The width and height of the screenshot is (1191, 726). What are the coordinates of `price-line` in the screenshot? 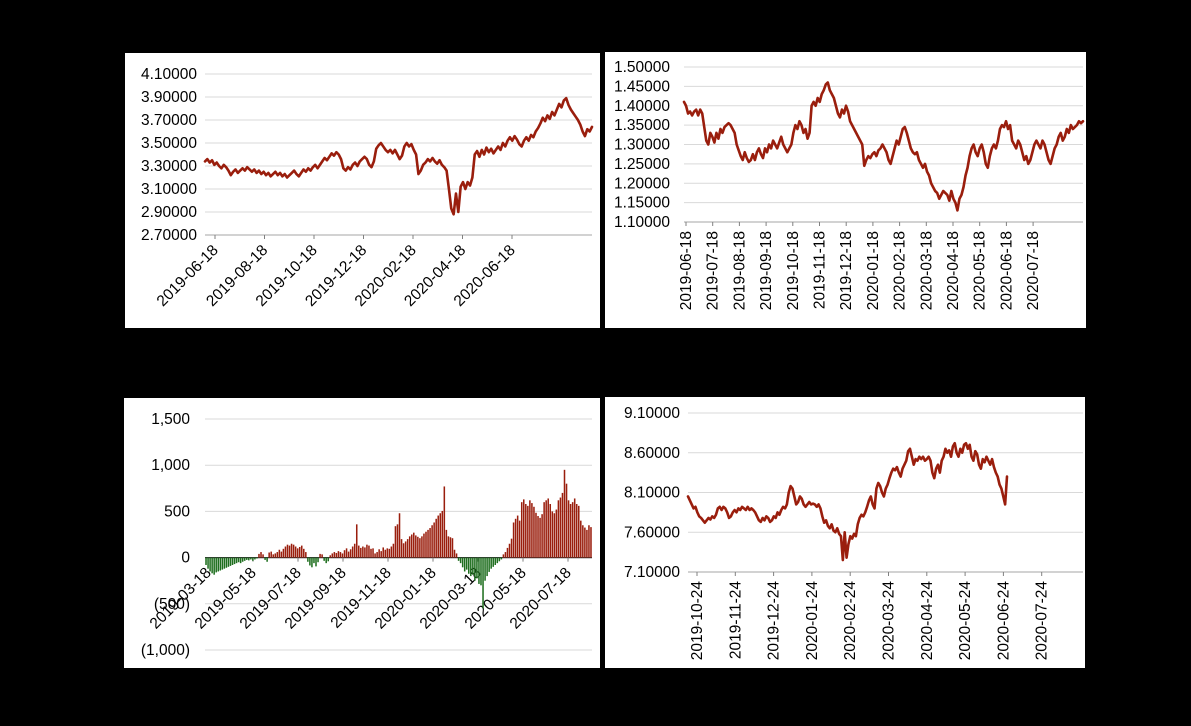 It's located at (847, 501).